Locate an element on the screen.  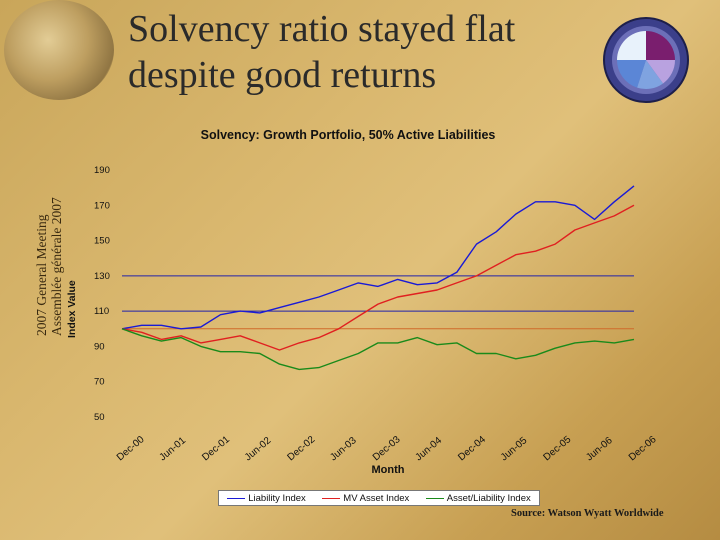
legend-swatch-asset is located at coordinates (331, 498).